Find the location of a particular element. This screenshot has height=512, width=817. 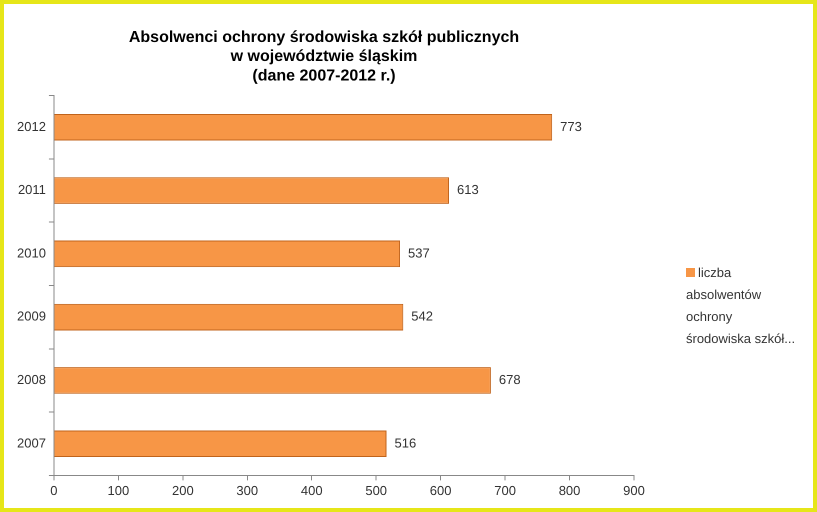

y-tick-label: 2011 is located at coordinates (32, 190).